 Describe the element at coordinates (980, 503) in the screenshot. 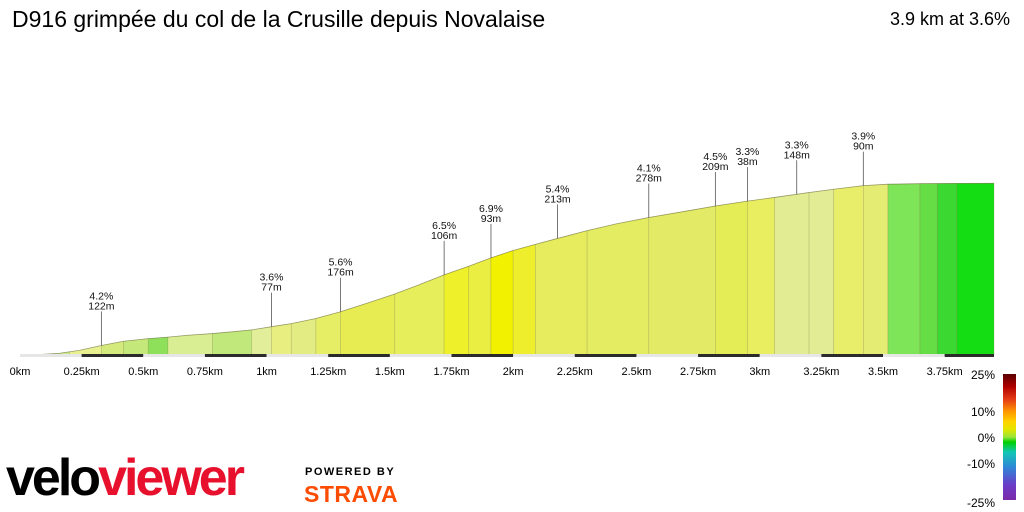

I see `legend-label-minus-25: -25%` at that location.